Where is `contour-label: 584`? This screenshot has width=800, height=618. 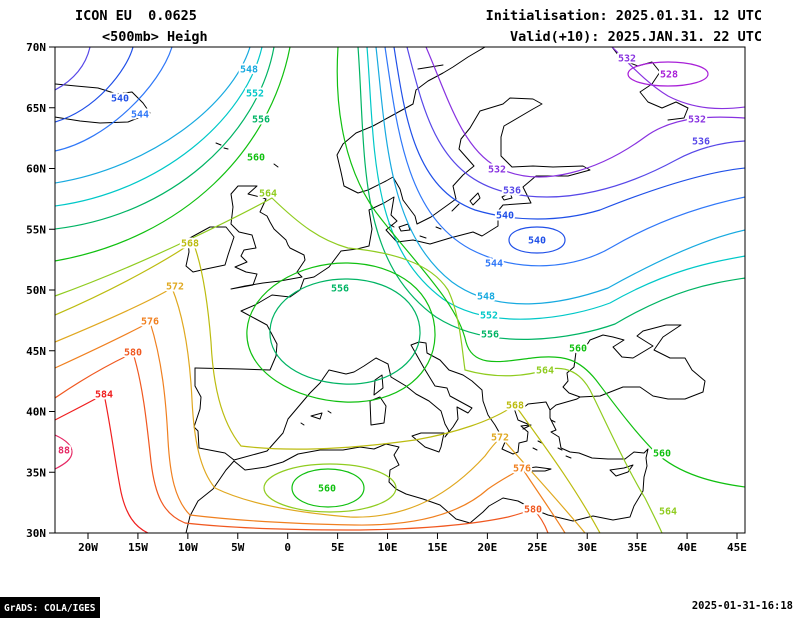 contour-label: 584 is located at coordinates (104, 395).